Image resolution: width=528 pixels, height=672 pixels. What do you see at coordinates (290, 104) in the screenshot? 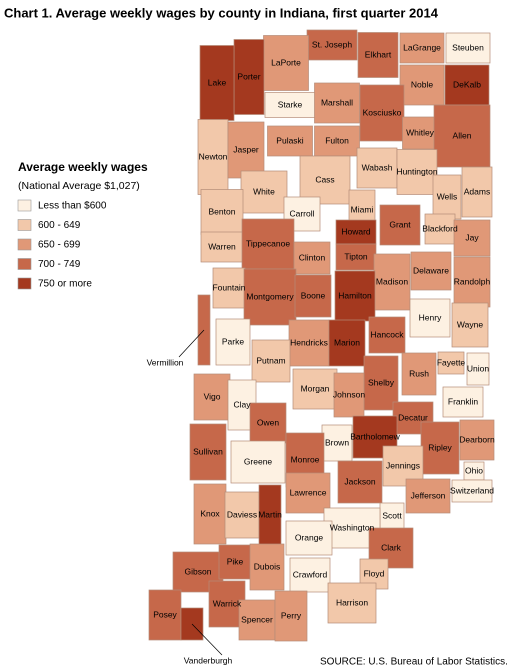
I see `county-name: Starke` at bounding box center [290, 104].